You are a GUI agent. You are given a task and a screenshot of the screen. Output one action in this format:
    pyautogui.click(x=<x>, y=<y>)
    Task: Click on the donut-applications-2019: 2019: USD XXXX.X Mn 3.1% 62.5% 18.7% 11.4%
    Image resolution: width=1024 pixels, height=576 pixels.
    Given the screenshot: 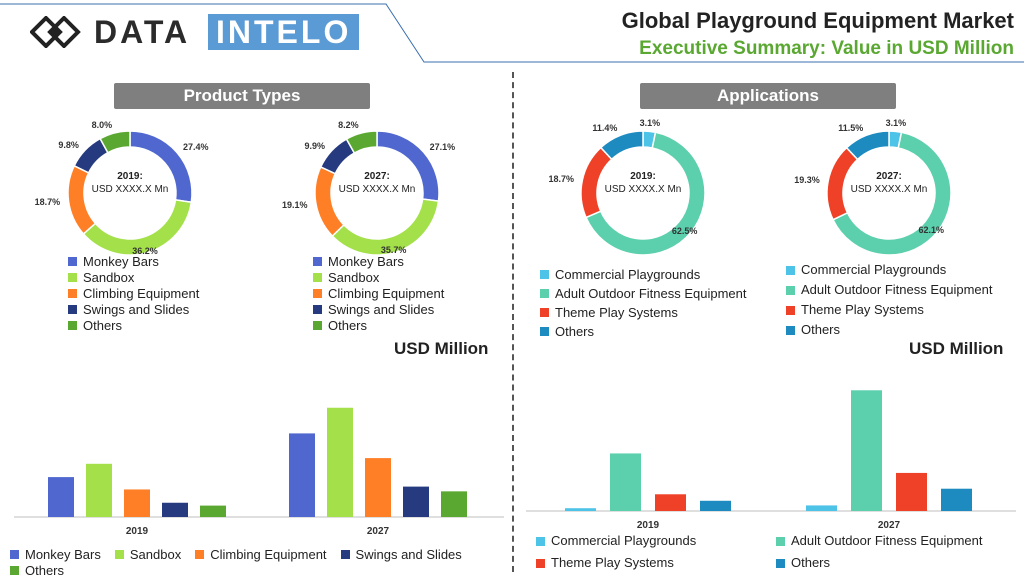 What is the action you would take?
    pyautogui.click(x=636, y=193)
    